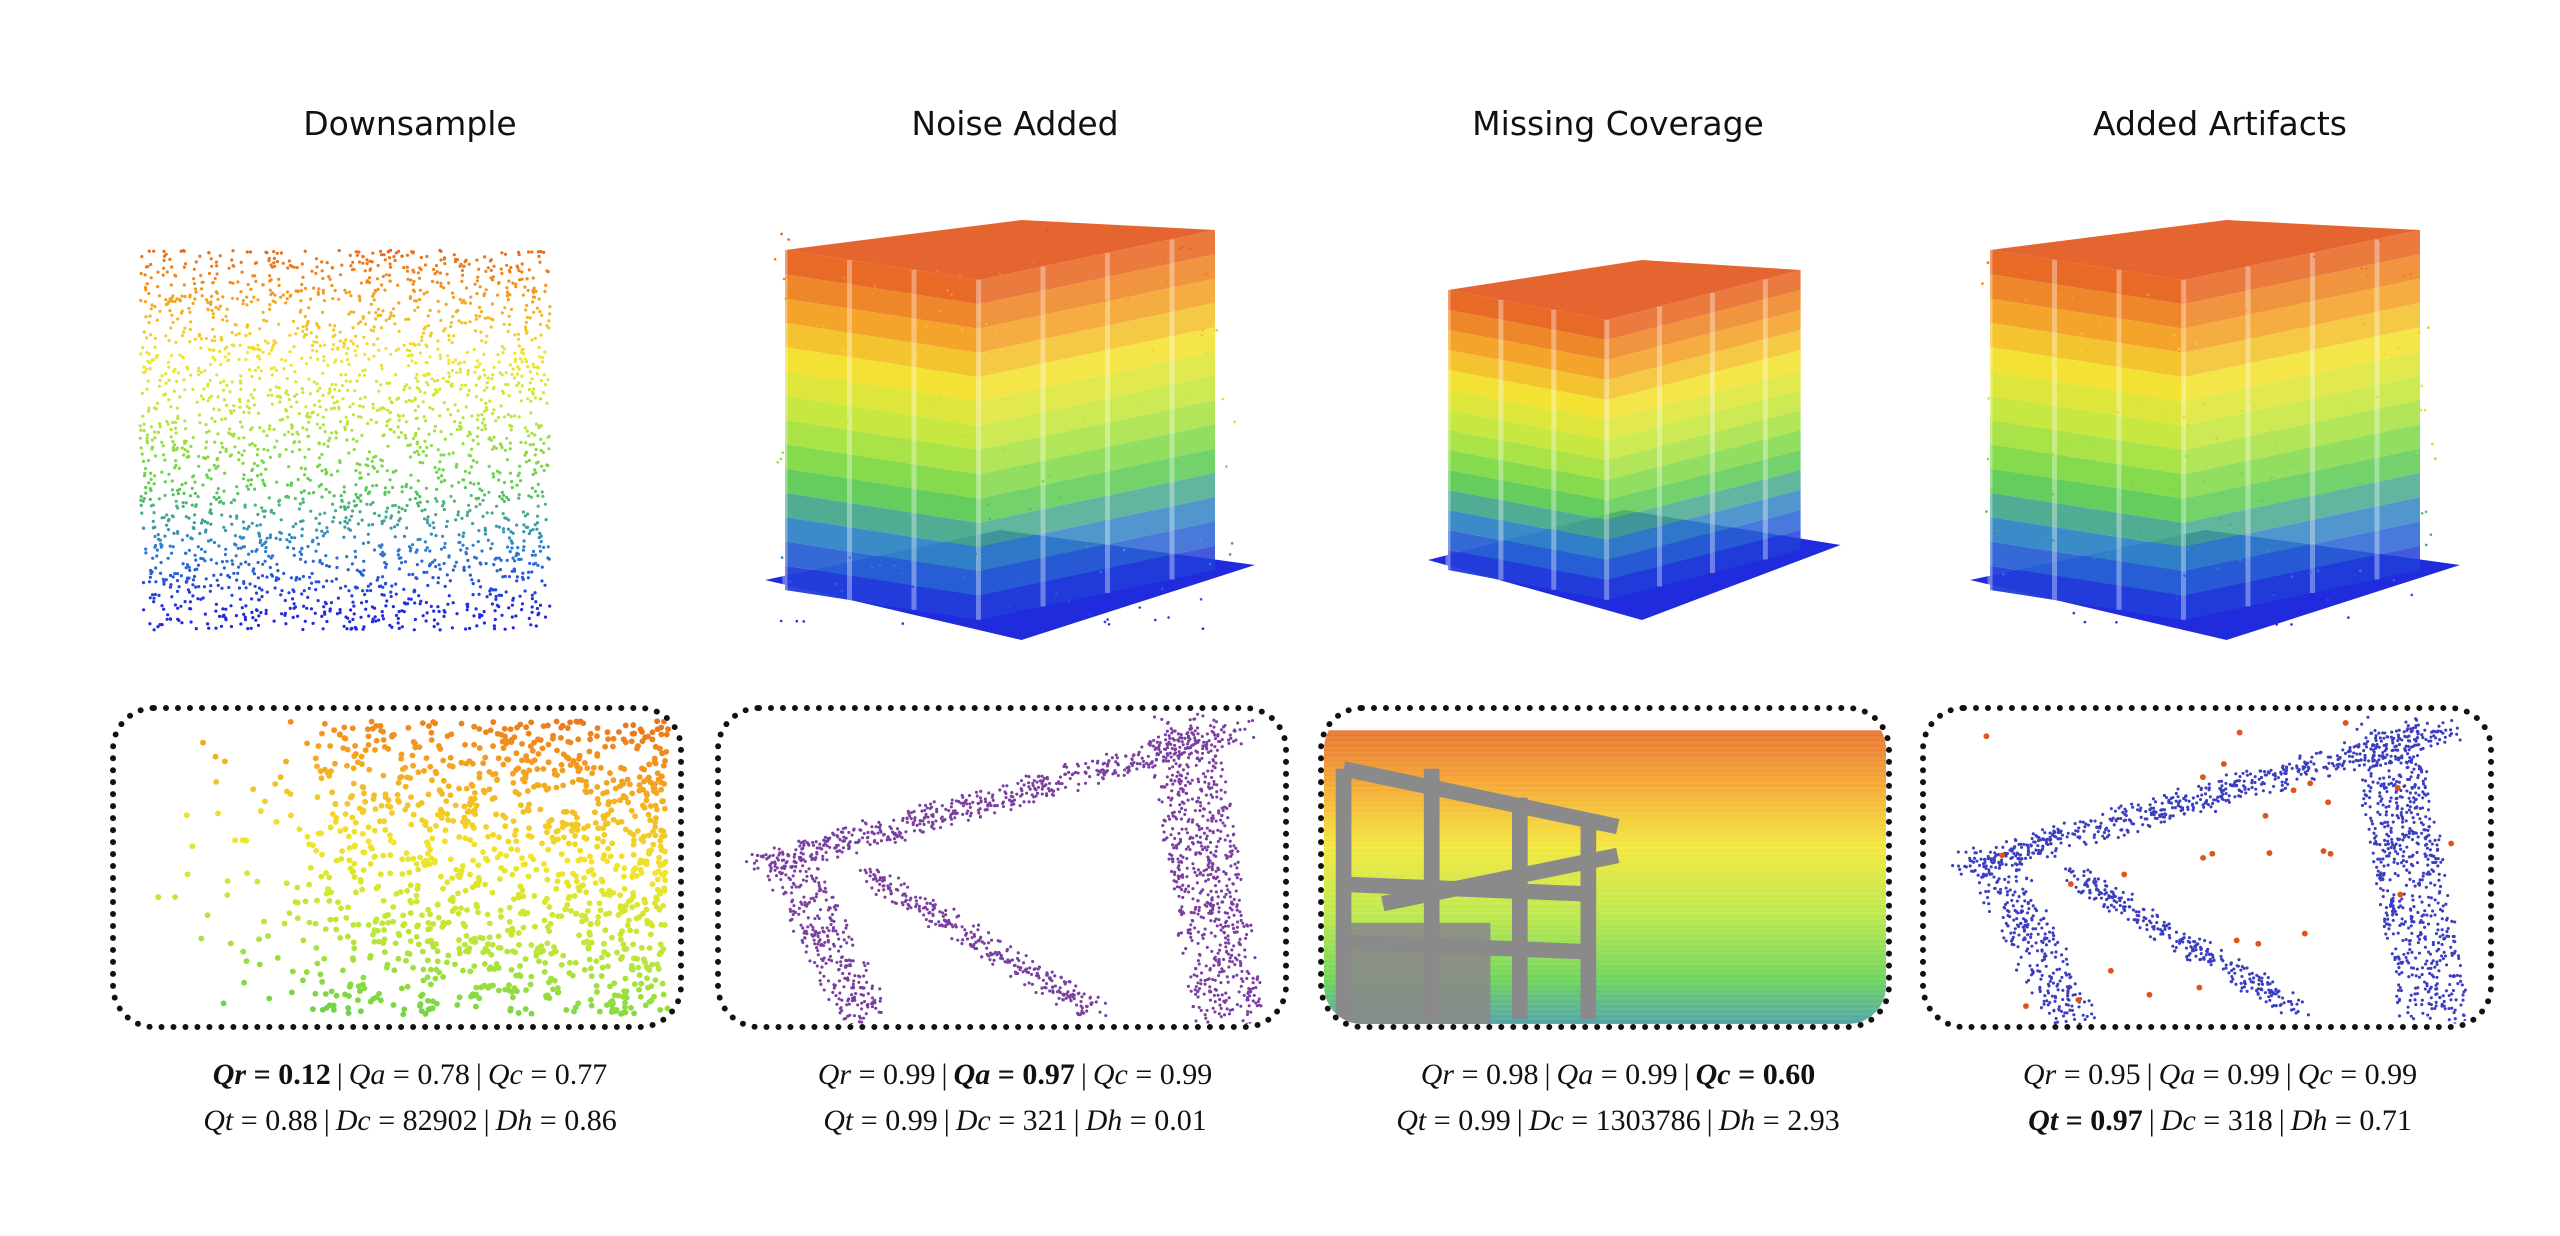  What do you see at coordinates (443, 1074) in the screenshot?
I see `metric-value: 0.78` at bounding box center [443, 1074].